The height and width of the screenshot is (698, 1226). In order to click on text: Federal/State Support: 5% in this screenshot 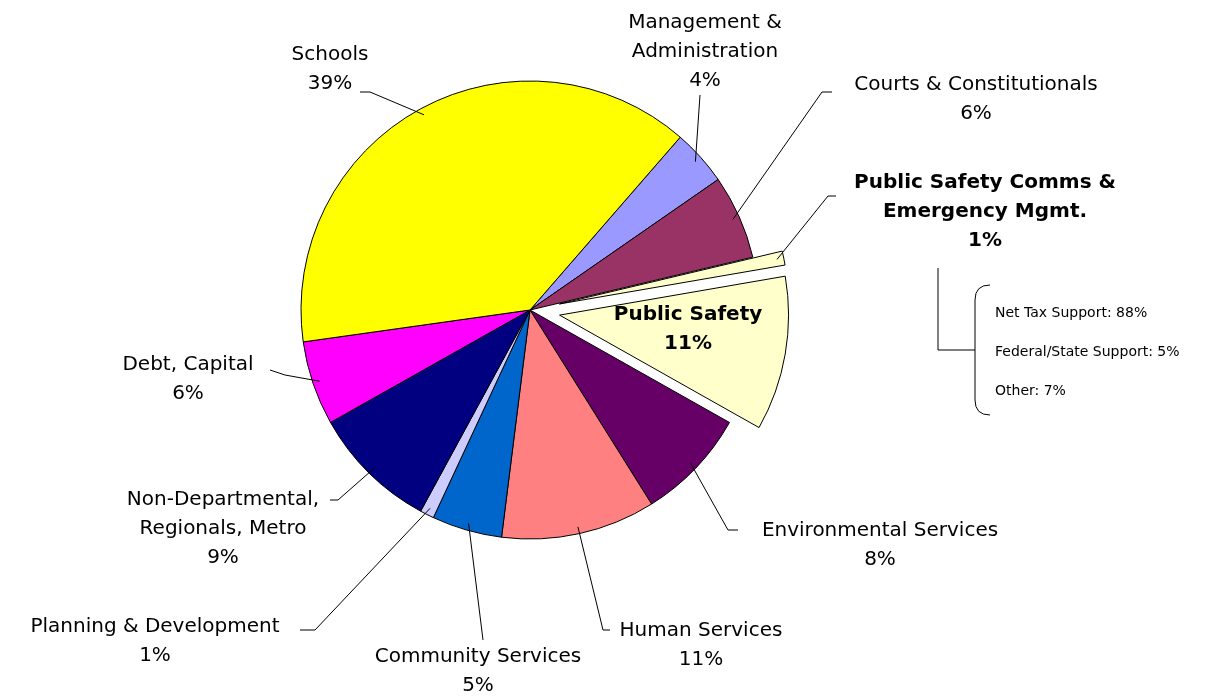, I will do `click(1087, 351)`.